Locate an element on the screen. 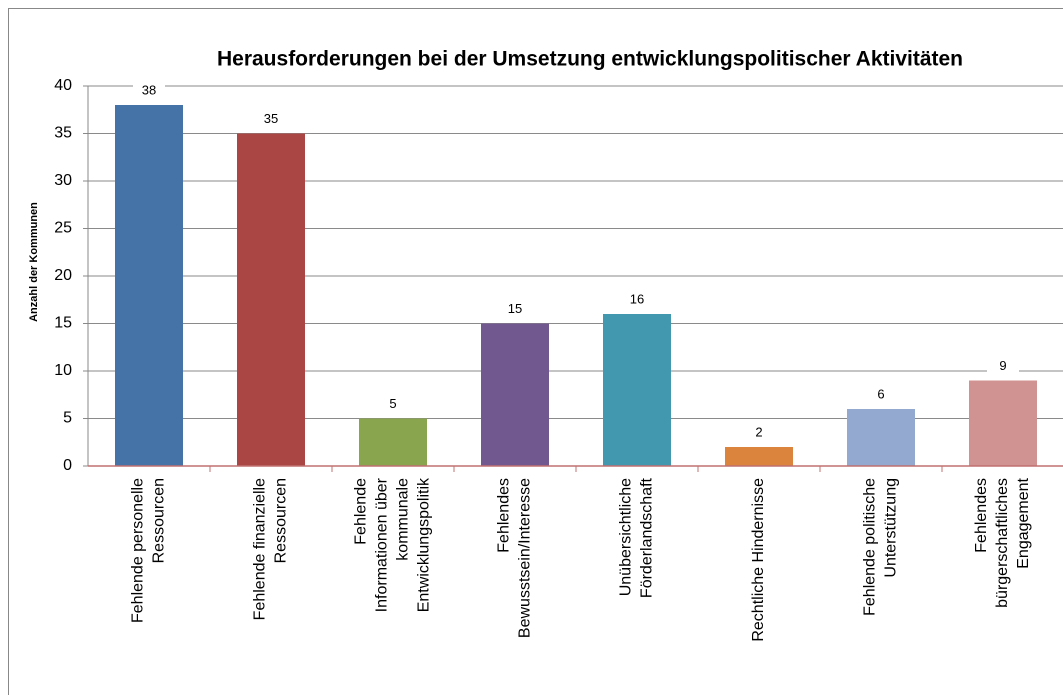 Image resolution: width=1063 pixels, height=695 pixels. value-label: 16 is located at coordinates (637, 298).